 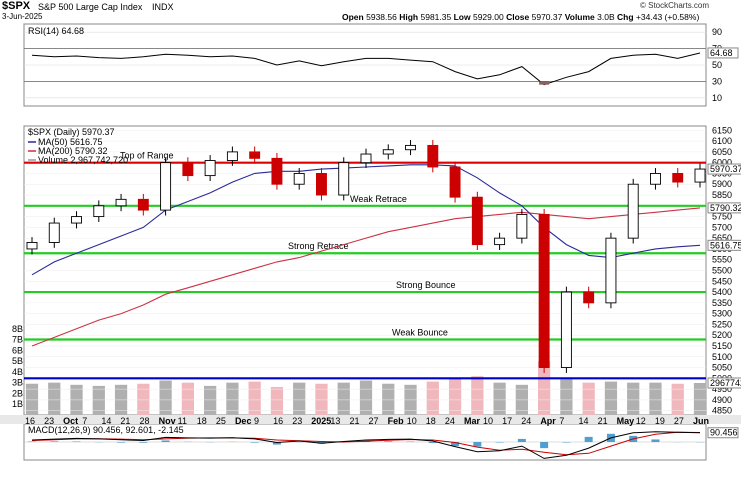 What do you see at coordinates (722, 324) in the screenshot?
I see `price-tick-label: 5250` at bounding box center [722, 324].